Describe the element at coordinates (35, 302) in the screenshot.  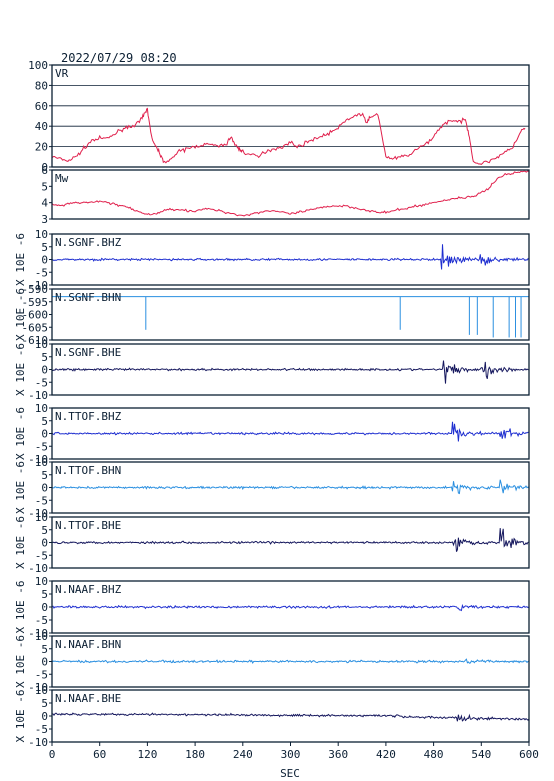
I see `y-tick-label: -595` at that location.